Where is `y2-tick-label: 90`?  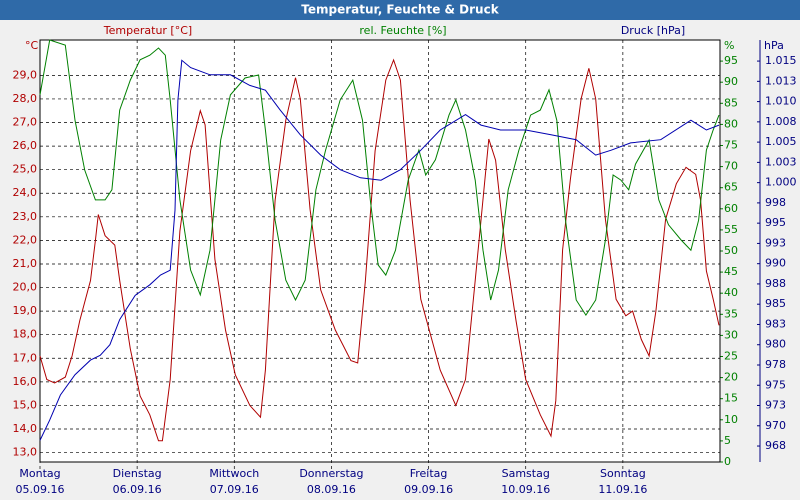
y2-tick-label: 90 is located at coordinates (731, 81).